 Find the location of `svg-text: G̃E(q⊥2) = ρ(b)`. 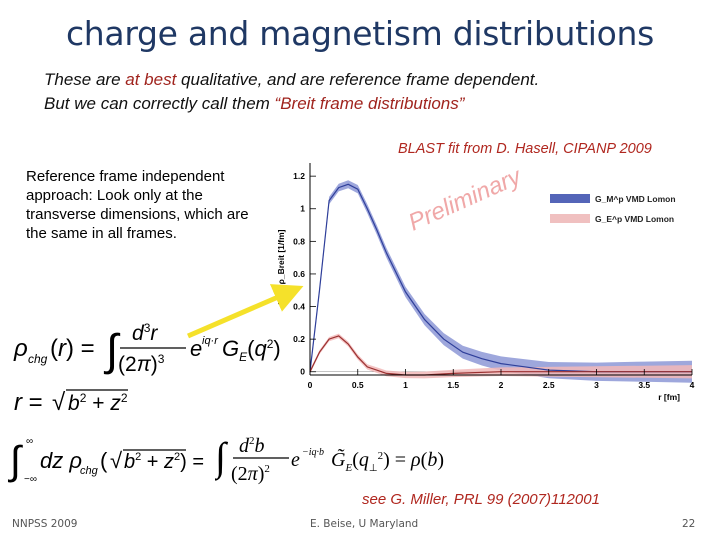

svg-text: G̃E(q⊥2) = ρ(b) is located at coordinates (387, 461).